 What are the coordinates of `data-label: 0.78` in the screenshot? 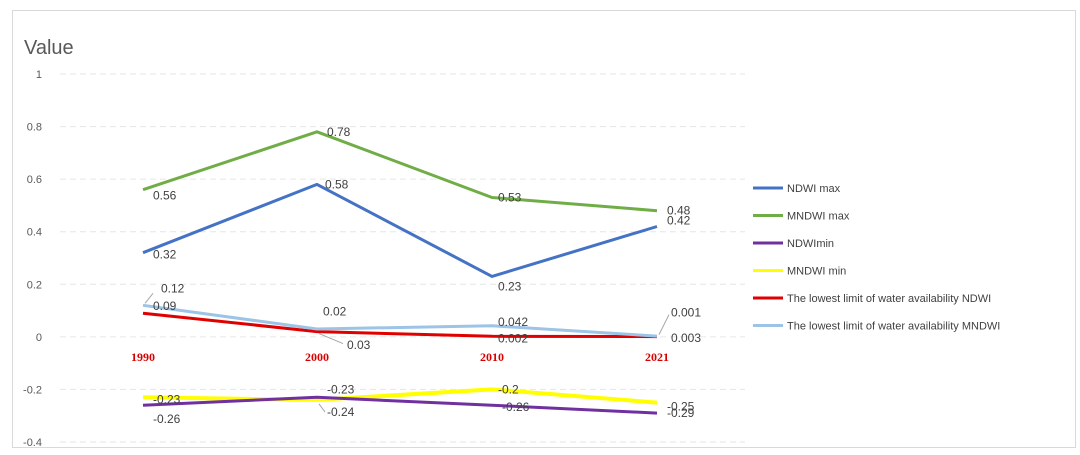 It's located at (339, 132).